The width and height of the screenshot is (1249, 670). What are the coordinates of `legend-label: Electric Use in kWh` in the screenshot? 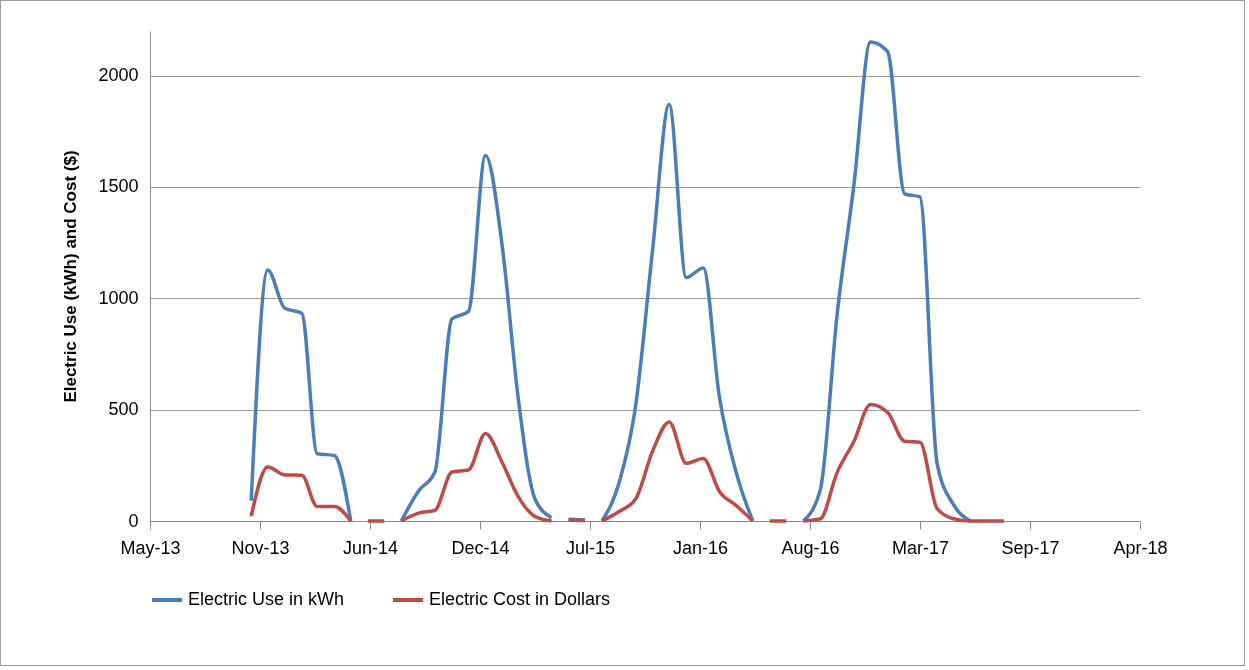 It's located at (266, 599).